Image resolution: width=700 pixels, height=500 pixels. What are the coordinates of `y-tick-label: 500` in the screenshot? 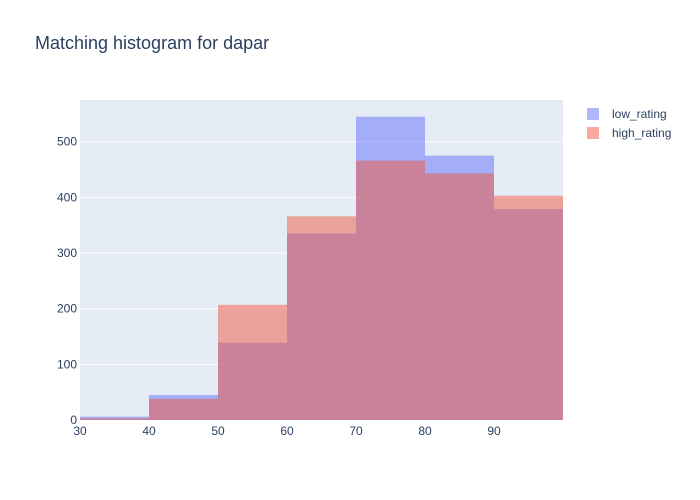 It's located at (67, 142).